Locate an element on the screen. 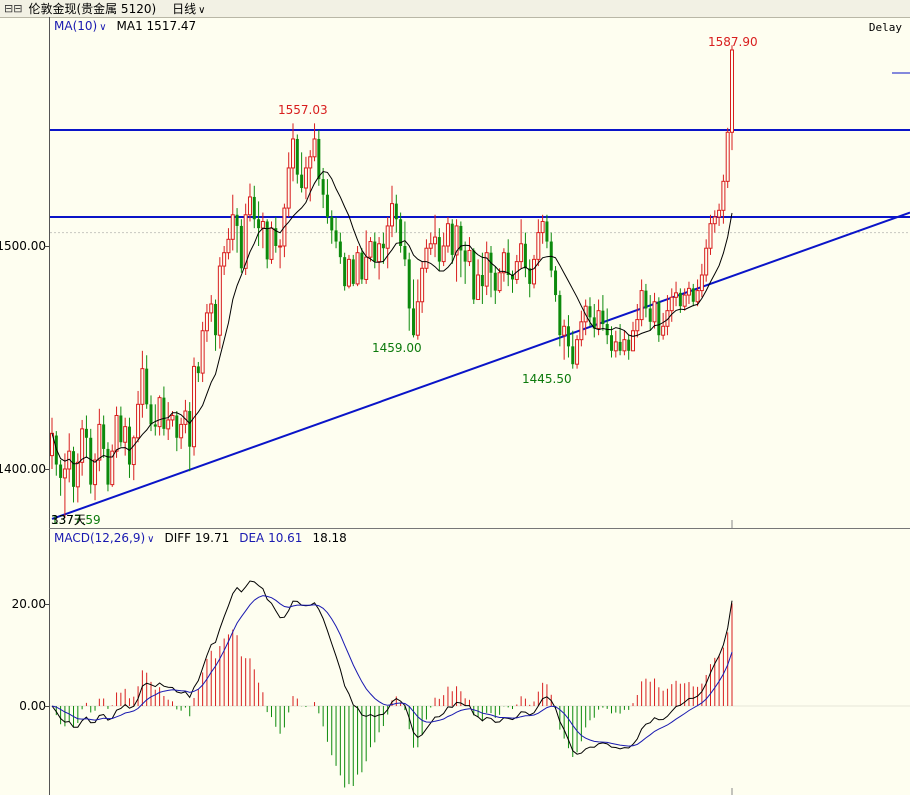  period-selector: 日线 ∨ is located at coordinates (188, 8).